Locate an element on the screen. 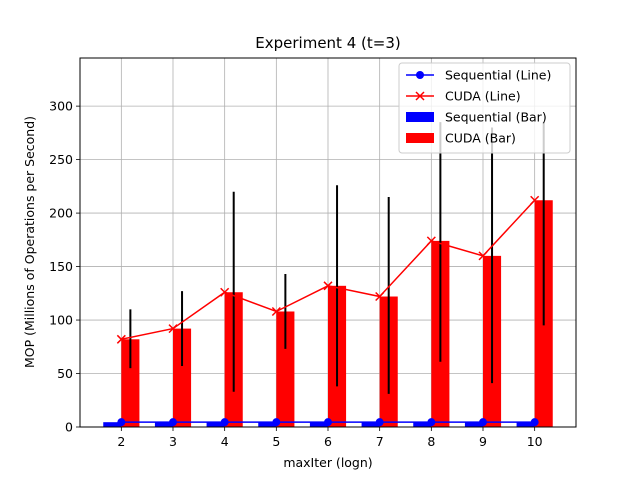 The height and width of the screenshot is (480, 640). y-tick-label: 100 is located at coordinates (61, 320).